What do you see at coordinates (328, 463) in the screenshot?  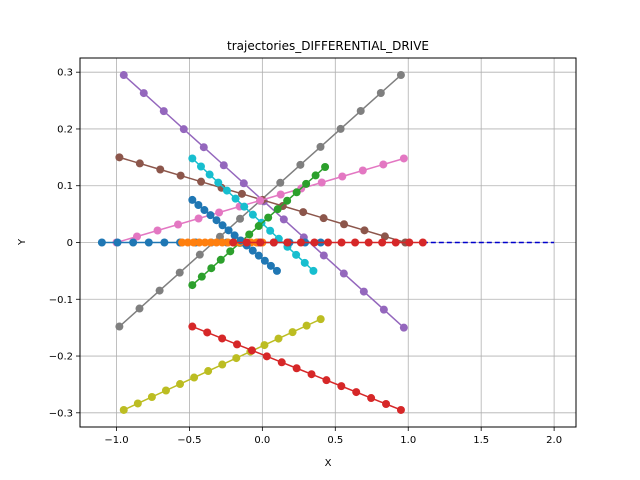 I see `x-axis-label: X` at bounding box center [328, 463].